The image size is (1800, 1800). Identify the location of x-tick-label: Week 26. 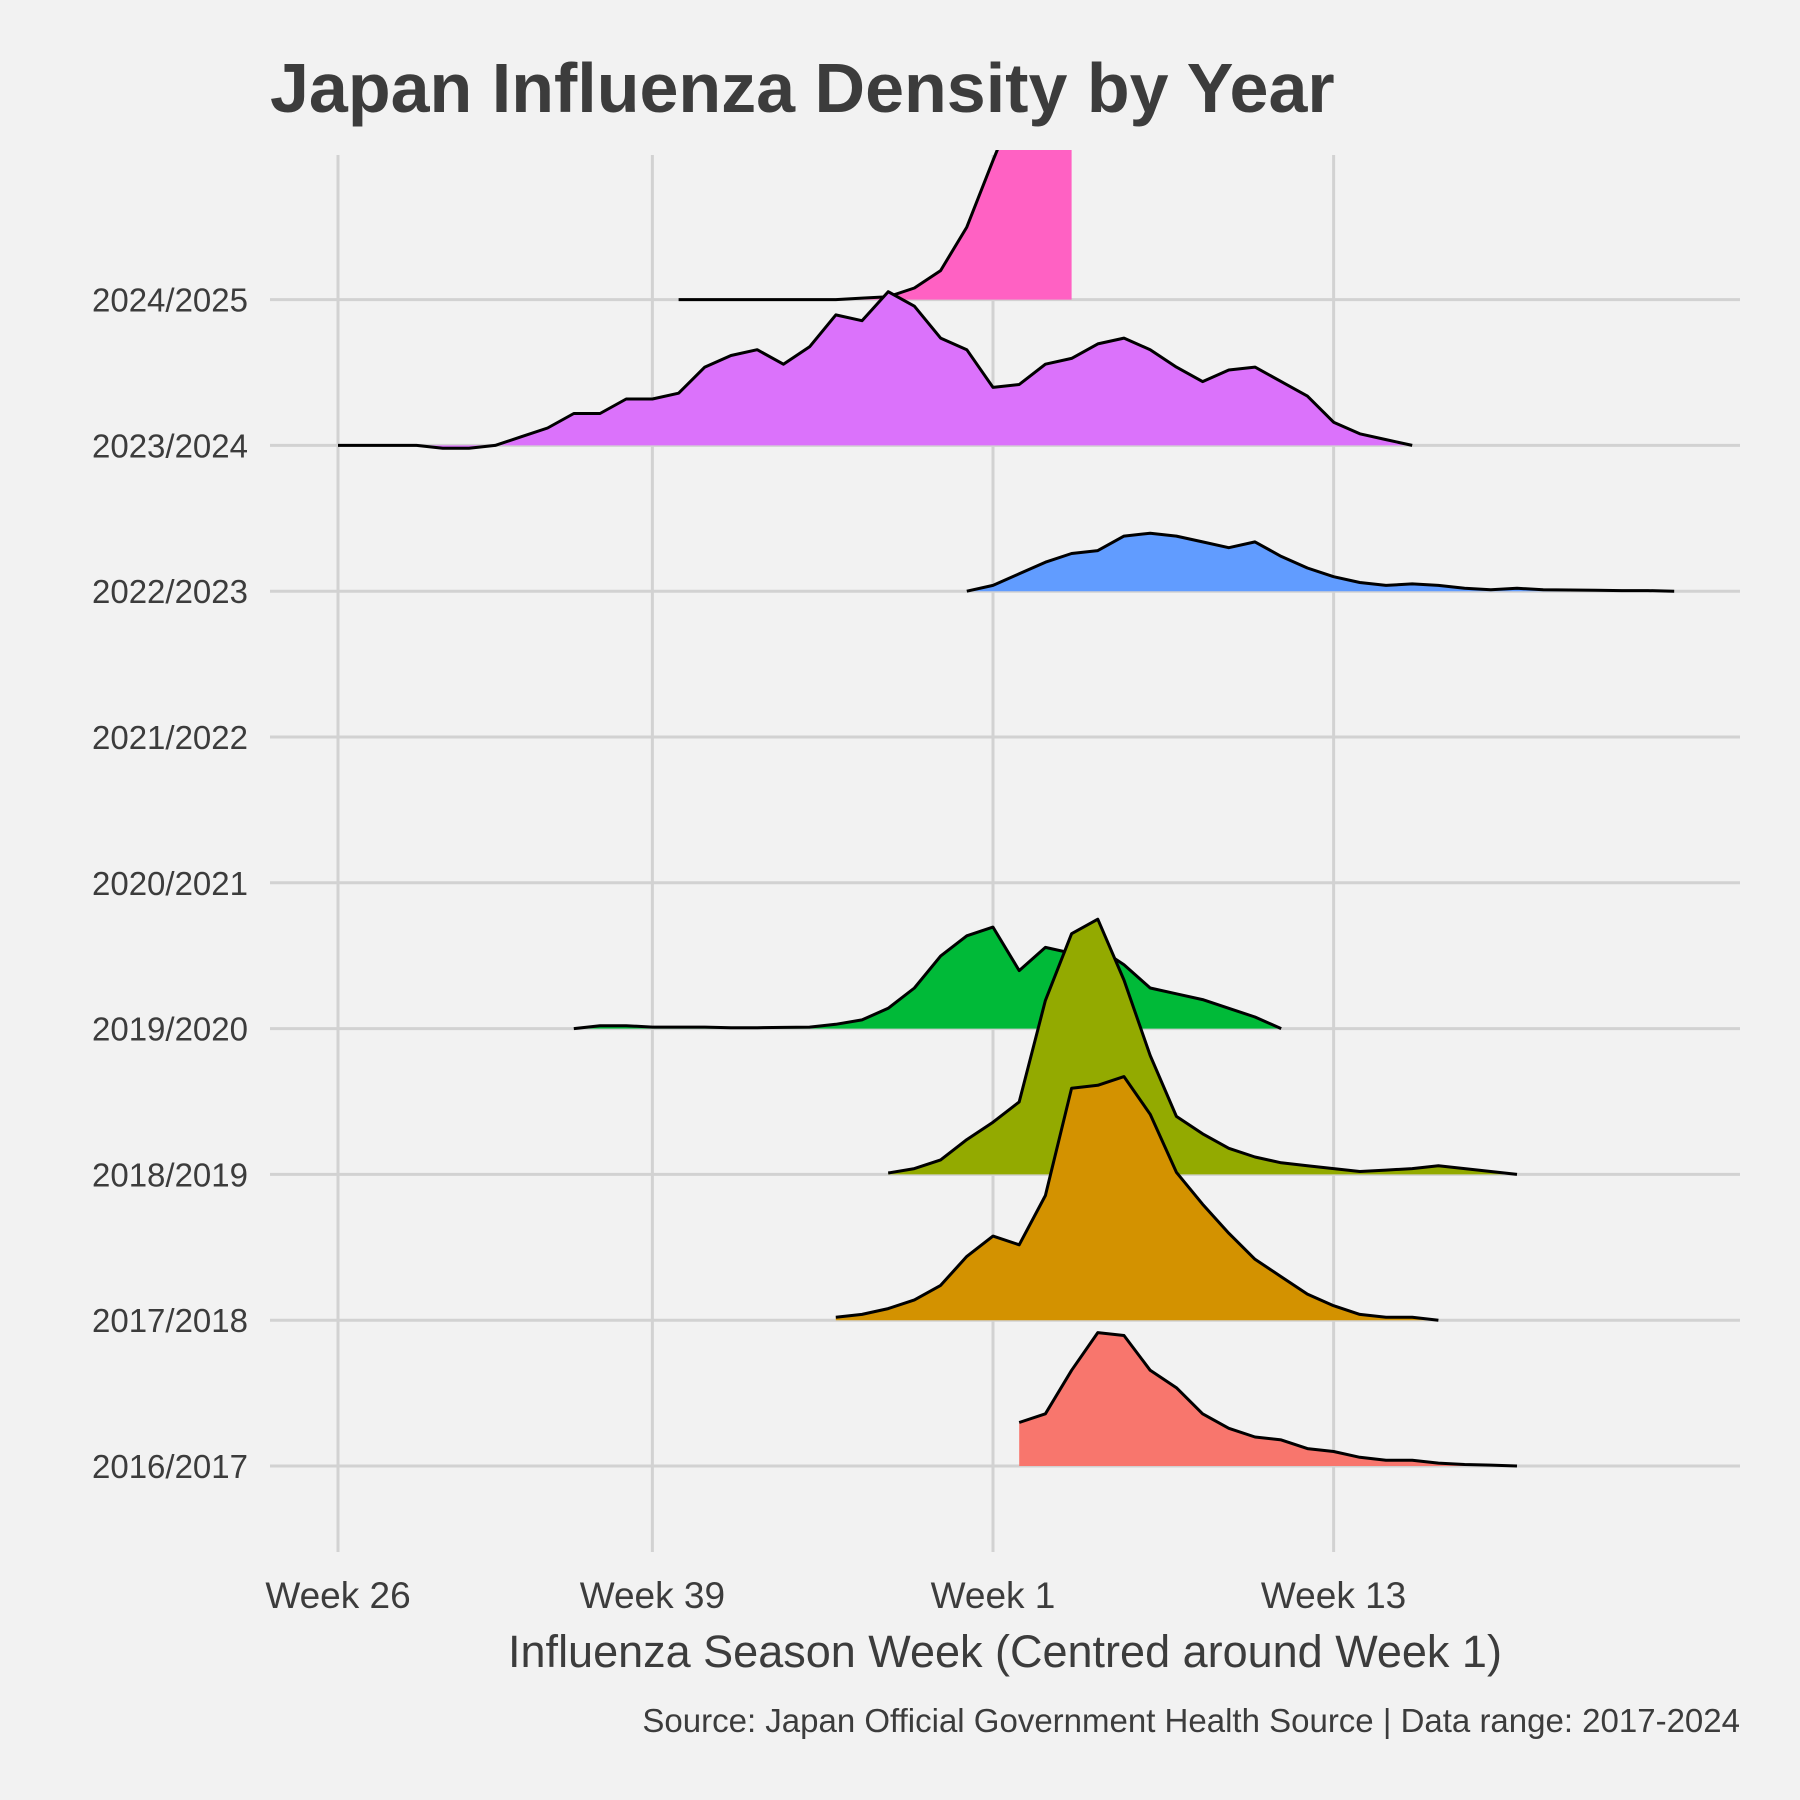
(337, 1595).